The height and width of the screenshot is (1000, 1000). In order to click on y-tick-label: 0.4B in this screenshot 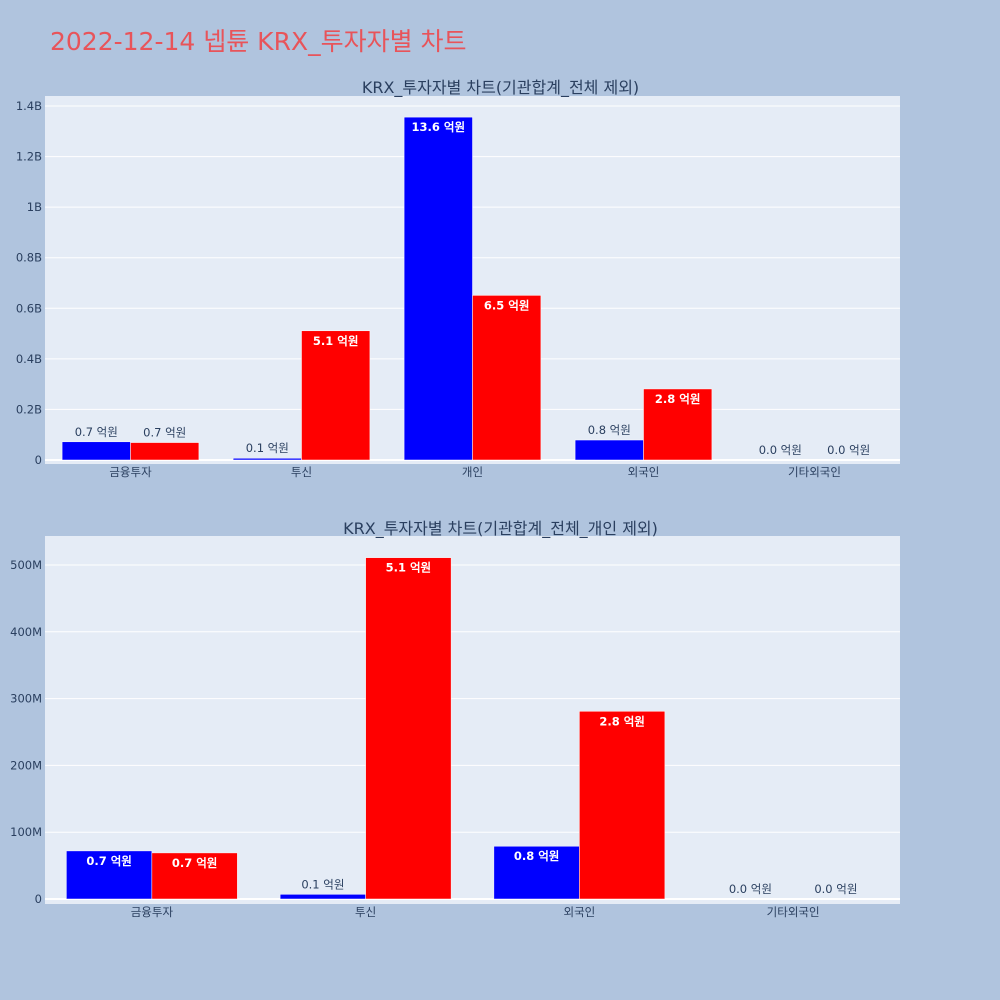, I will do `click(29, 359)`.